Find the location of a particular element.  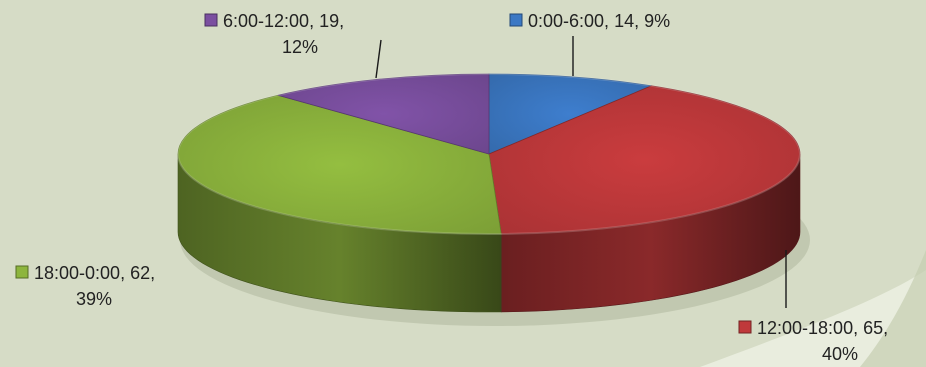

background-swoosh is located at coordinates (813, 318).